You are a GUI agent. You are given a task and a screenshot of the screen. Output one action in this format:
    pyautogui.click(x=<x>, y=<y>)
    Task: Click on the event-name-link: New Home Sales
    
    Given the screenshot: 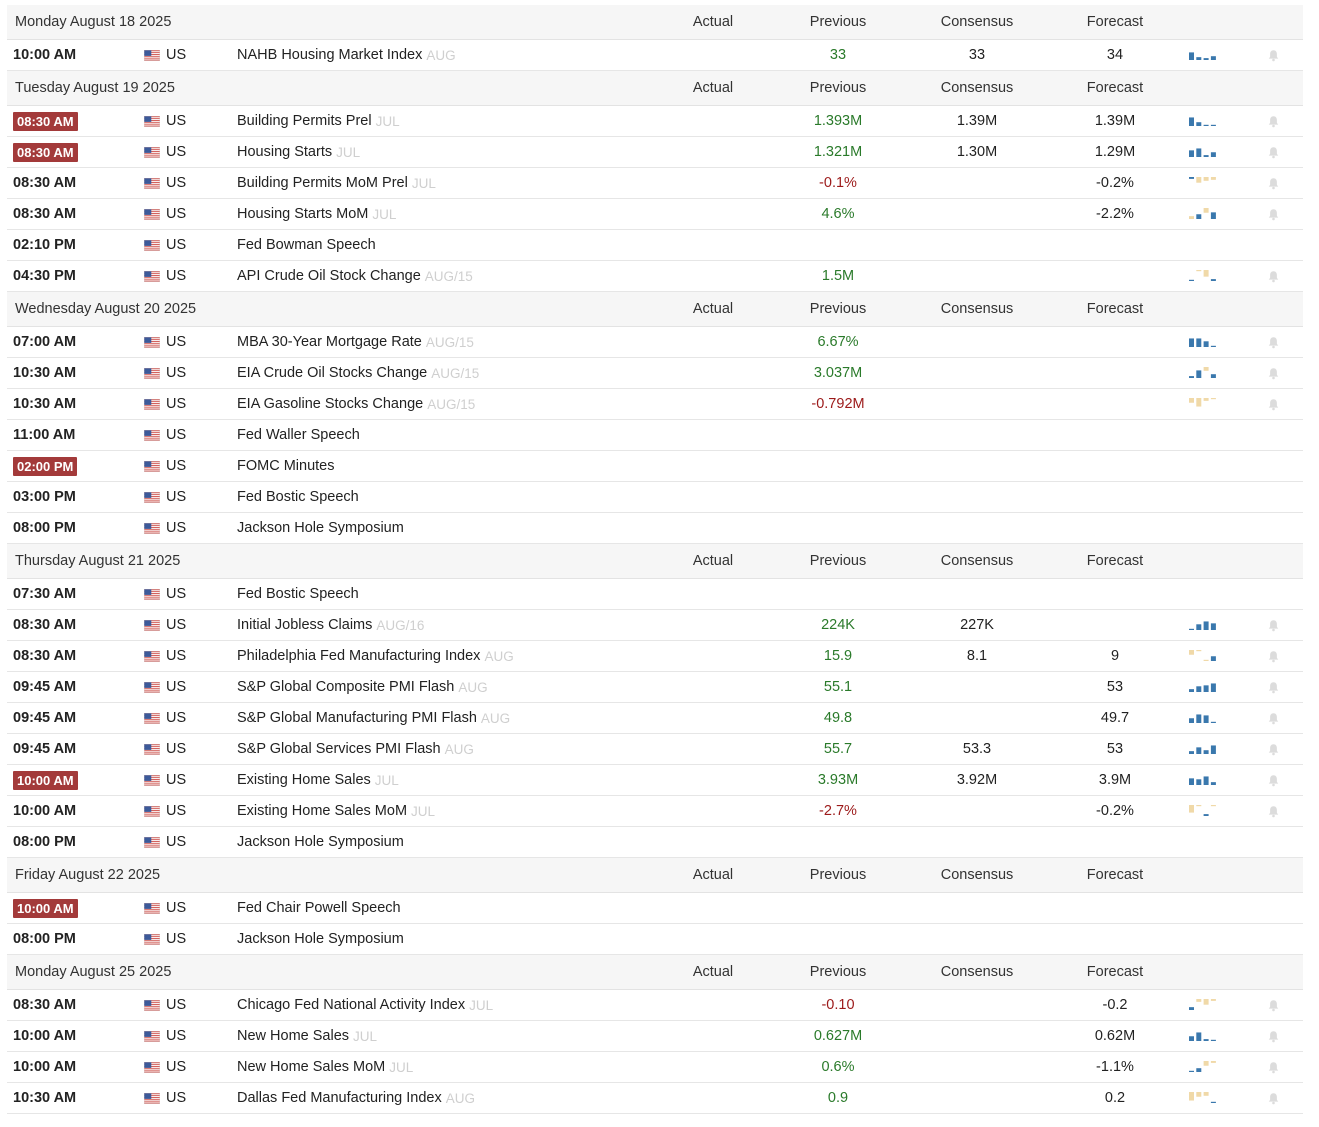 What is the action you would take?
    pyautogui.click(x=293, y=1036)
    